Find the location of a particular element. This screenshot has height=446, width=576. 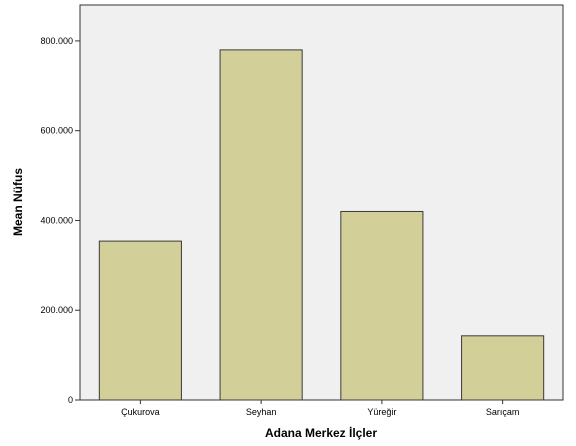

y-tick-label: 0 is located at coordinates (70, 400).